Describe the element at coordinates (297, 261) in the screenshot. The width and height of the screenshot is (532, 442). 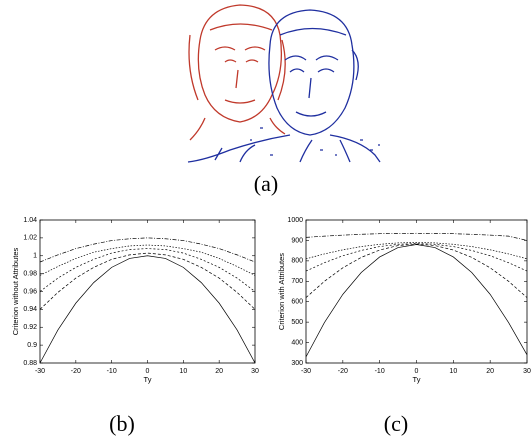
I see `y-tick-label: 800` at that location.